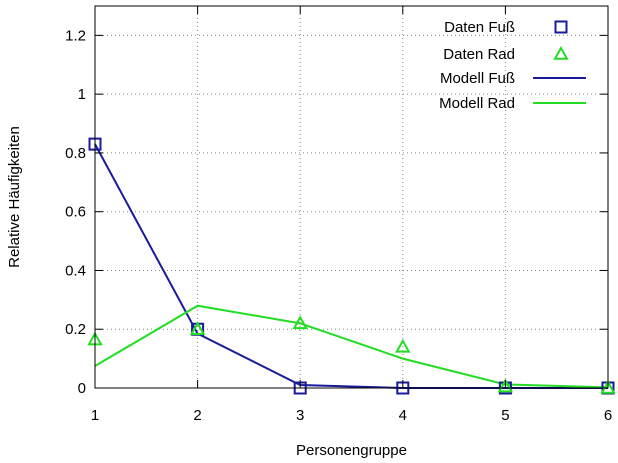 This screenshot has width=618, height=463. What do you see at coordinates (75, 270) in the screenshot?
I see `y-tick-label: 0.4` at bounding box center [75, 270].